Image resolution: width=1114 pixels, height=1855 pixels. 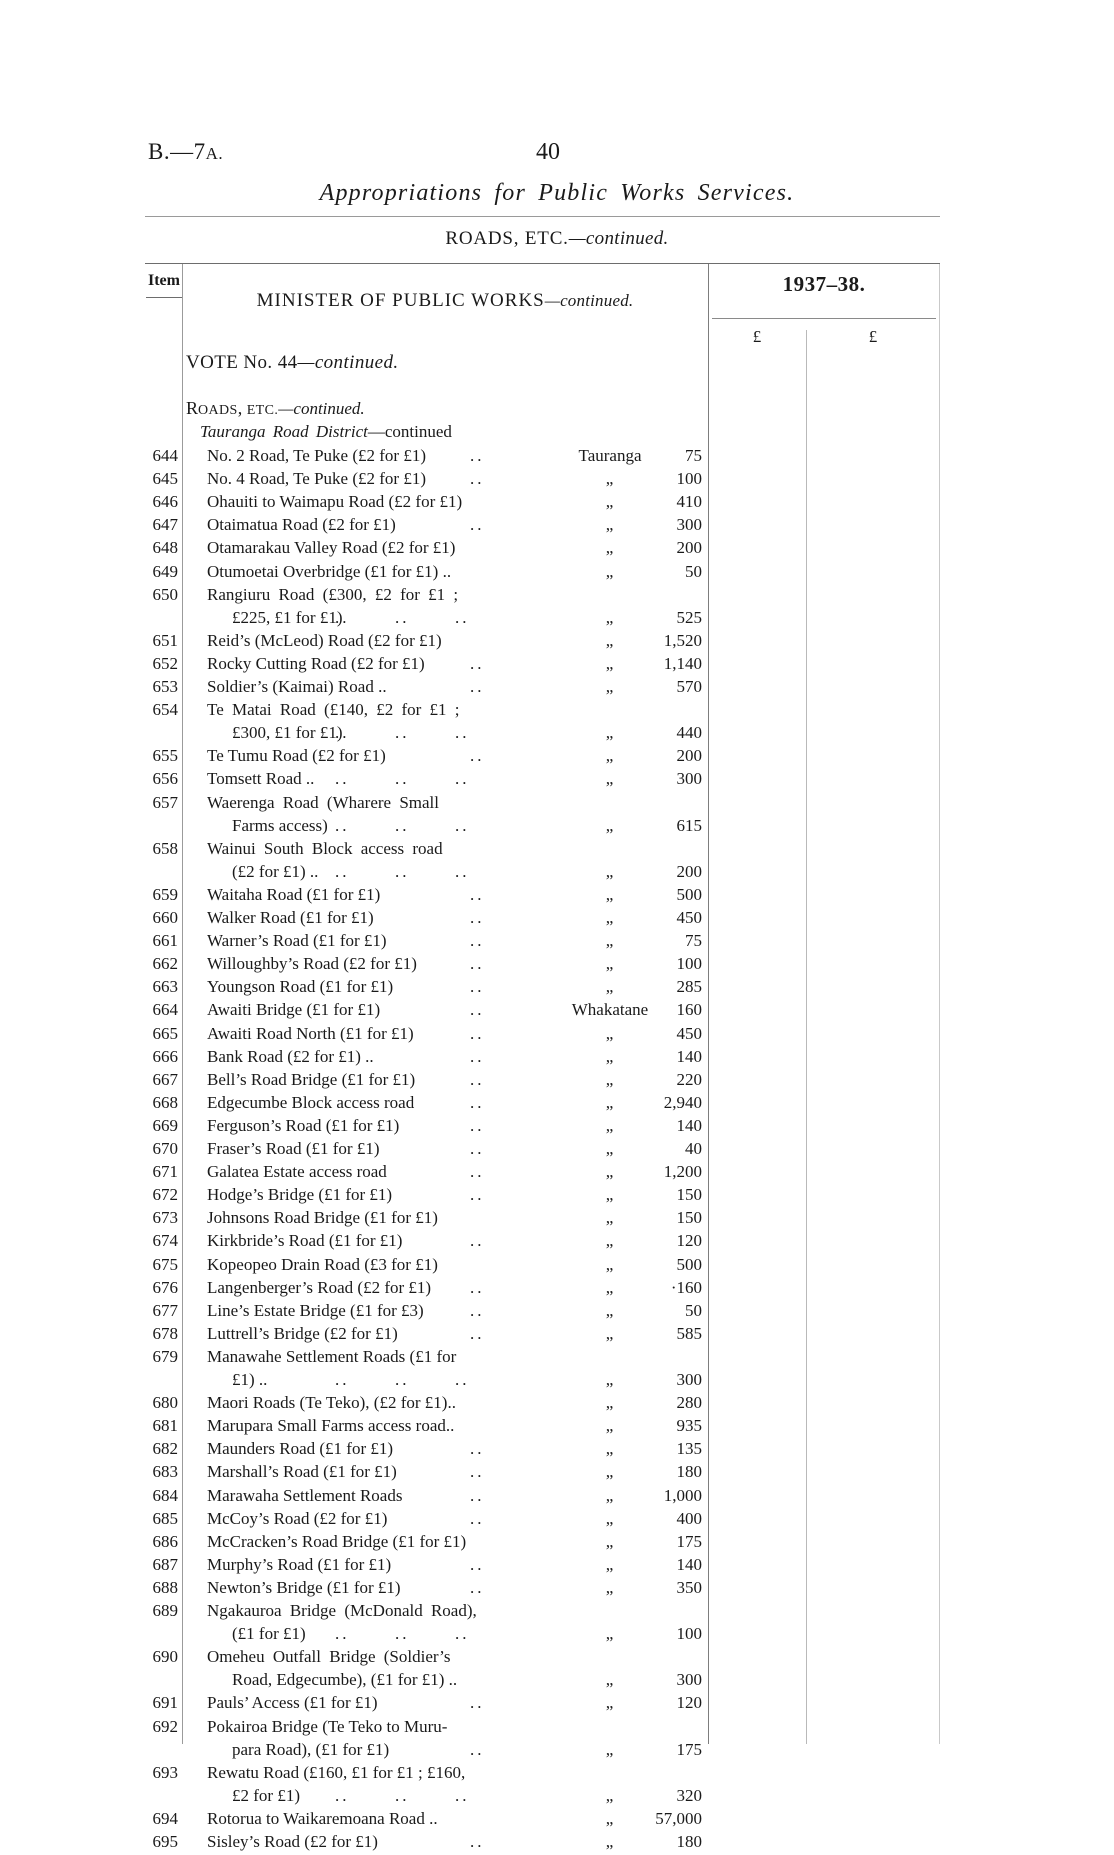 I want to click on row-item-number: 679, so click(x=165, y=1356).